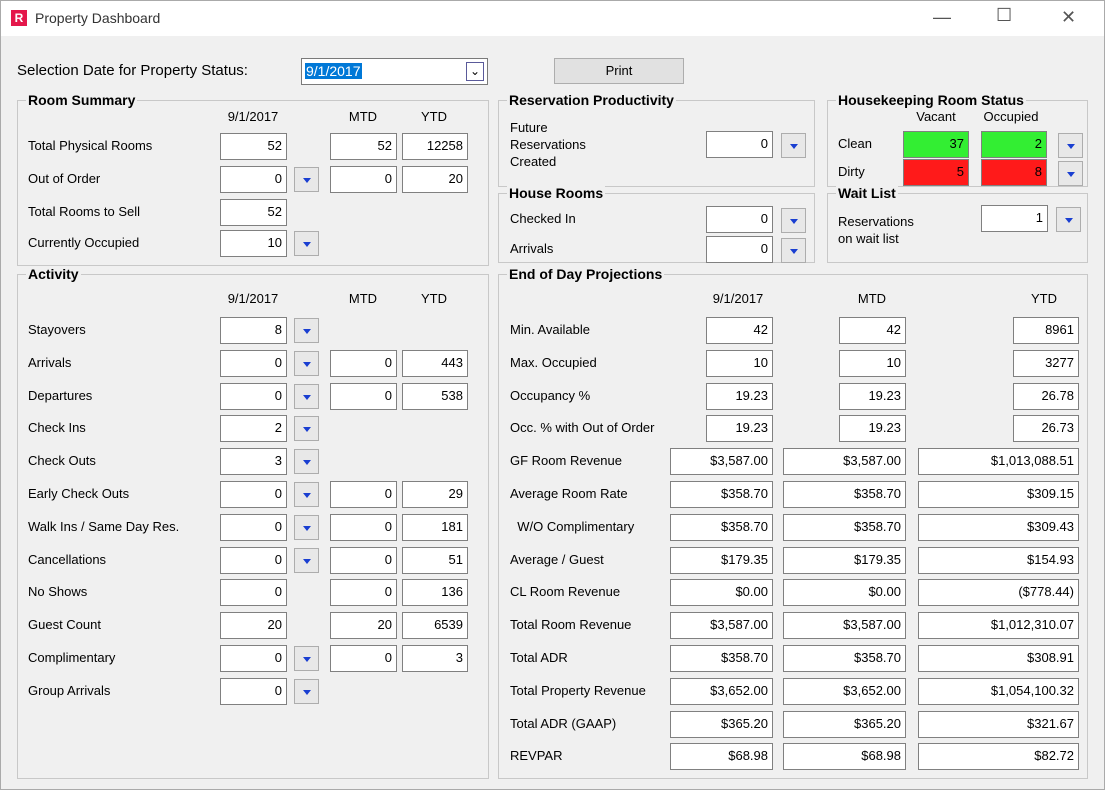 The height and width of the screenshot is (790, 1105). What do you see at coordinates (435, 658) in the screenshot?
I see `ytd-value: 3` at bounding box center [435, 658].